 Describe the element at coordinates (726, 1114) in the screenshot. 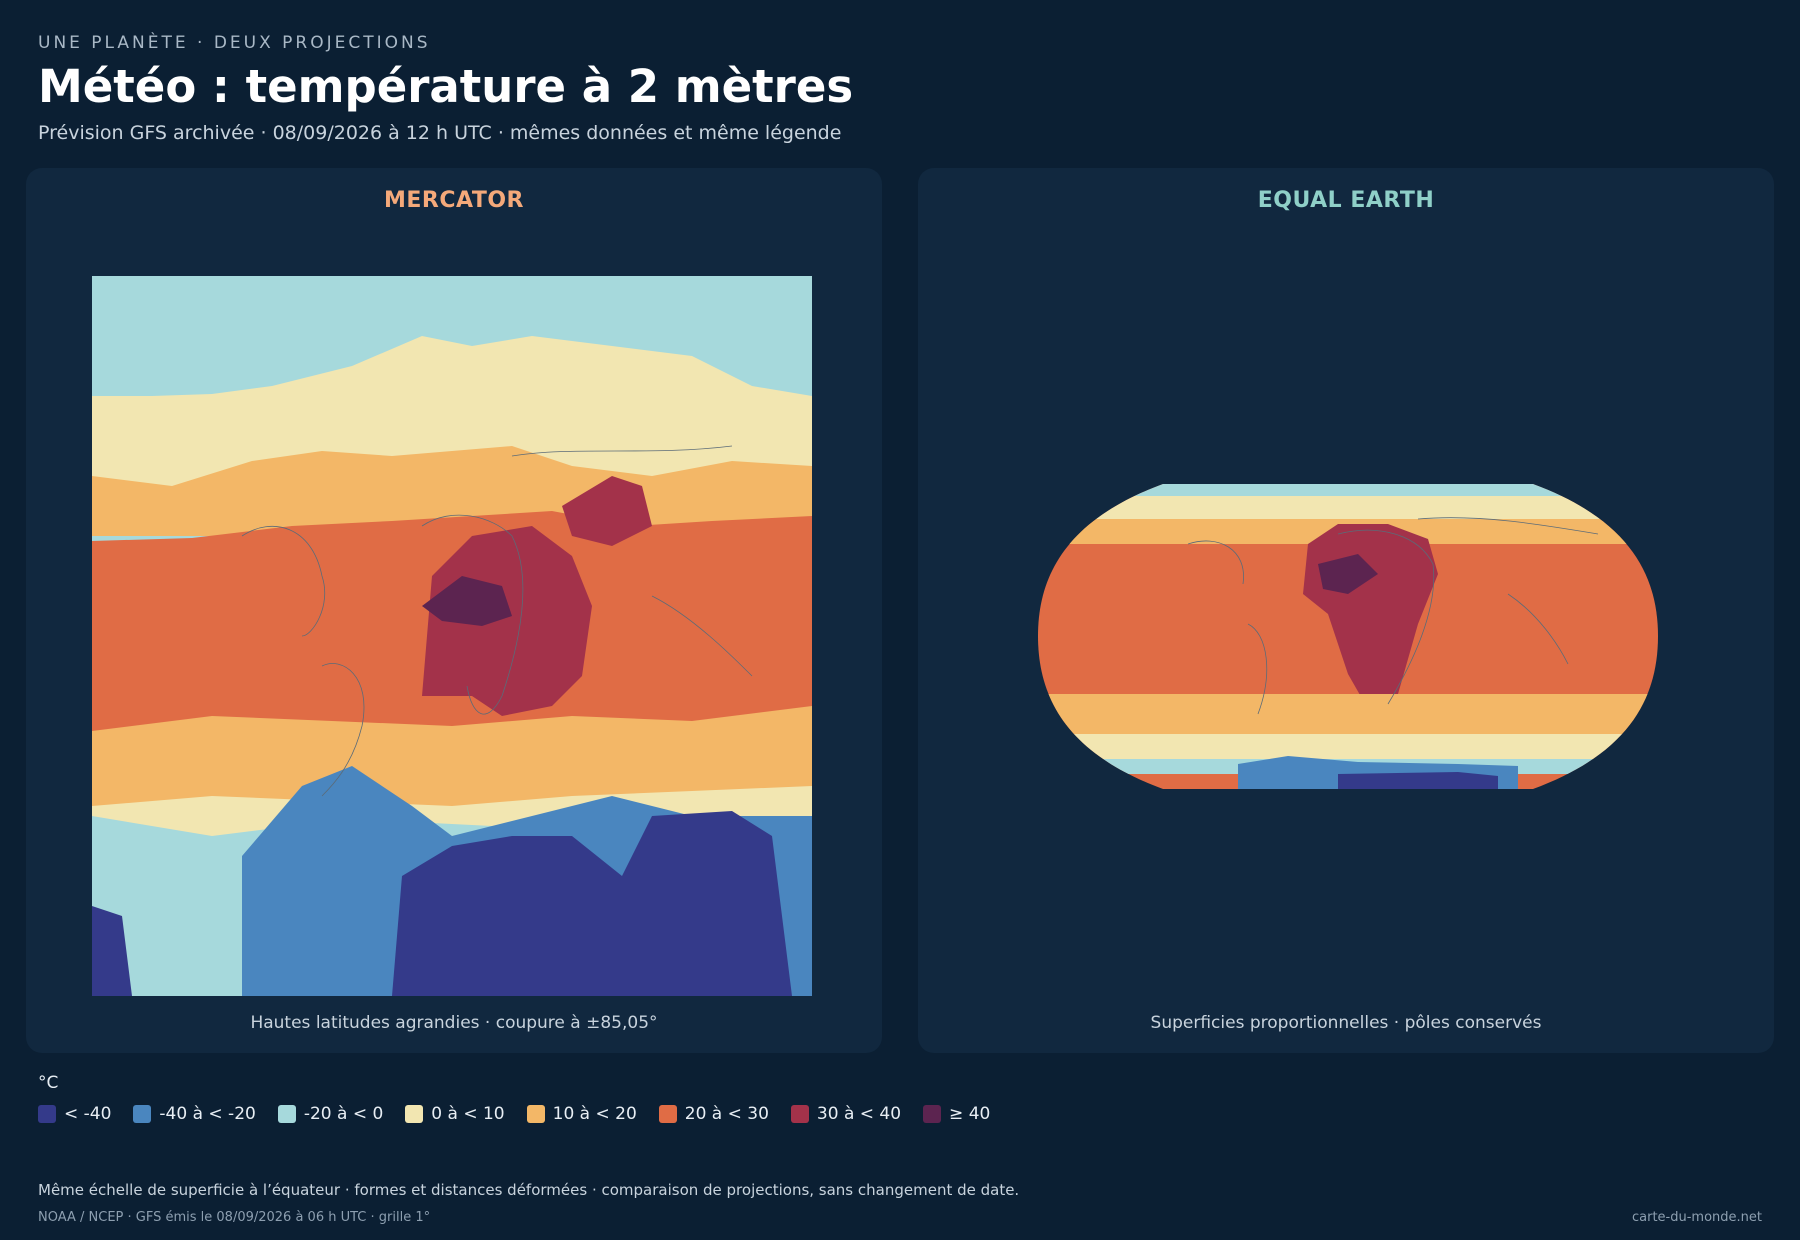

I see `legend-label: 20 à < 30` at that location.